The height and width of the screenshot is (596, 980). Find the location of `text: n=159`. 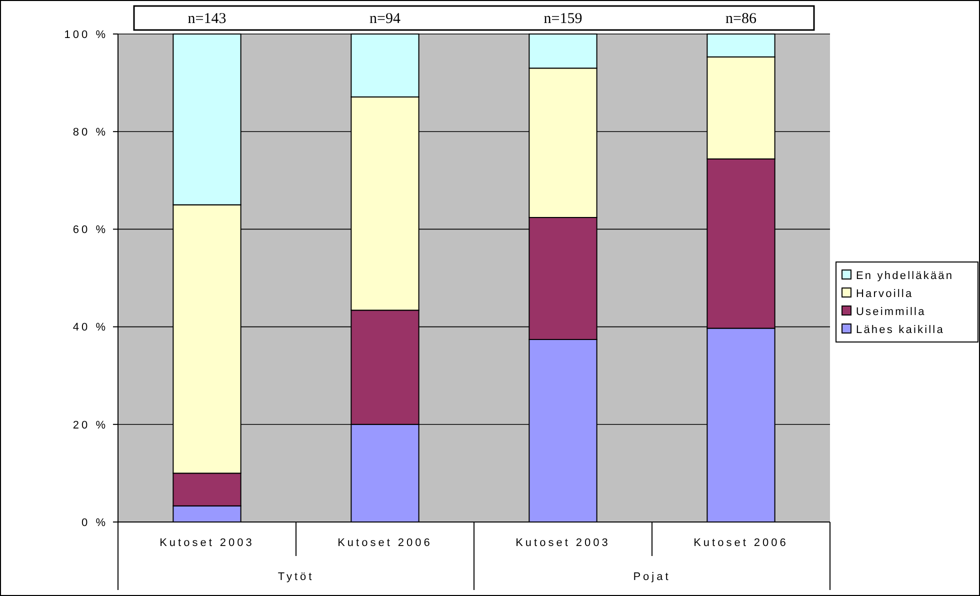

text: n=159 is located at coordinates (563, 19).